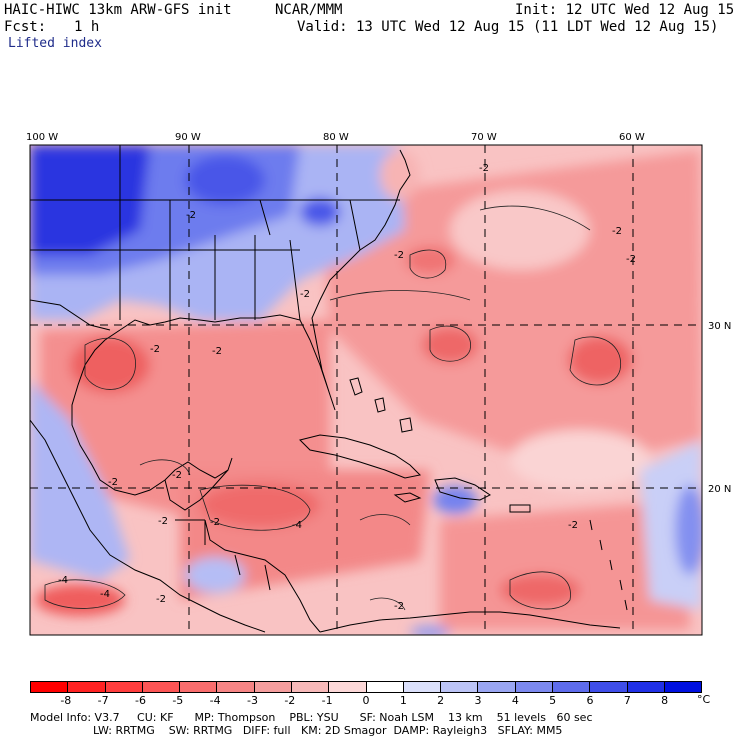 The image size is (740, 740). Describe the element at coordinates (118, 10) in the screenshot. I see `model-title: HAIC-HIWC 13km ARW-GFS init` at that location.